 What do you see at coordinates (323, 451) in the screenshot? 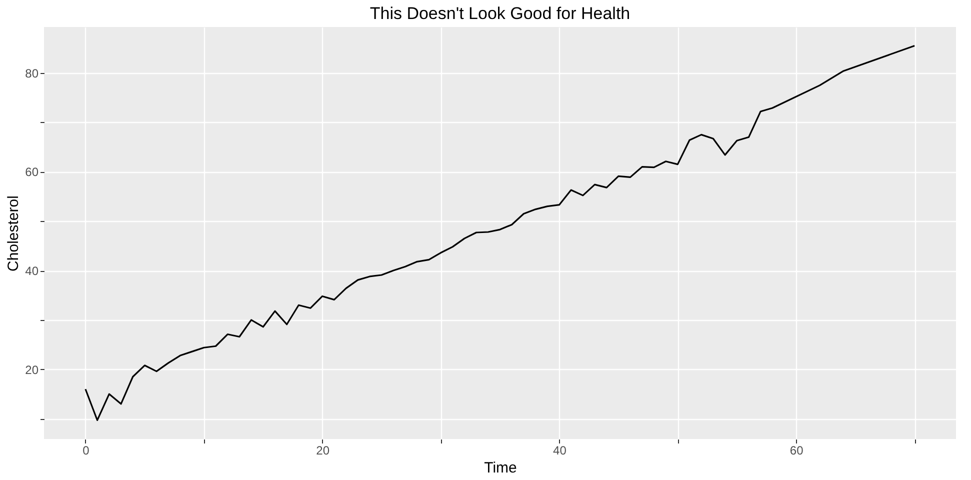
I see `x-tick-label: 20` at bounding box center [323, 451].